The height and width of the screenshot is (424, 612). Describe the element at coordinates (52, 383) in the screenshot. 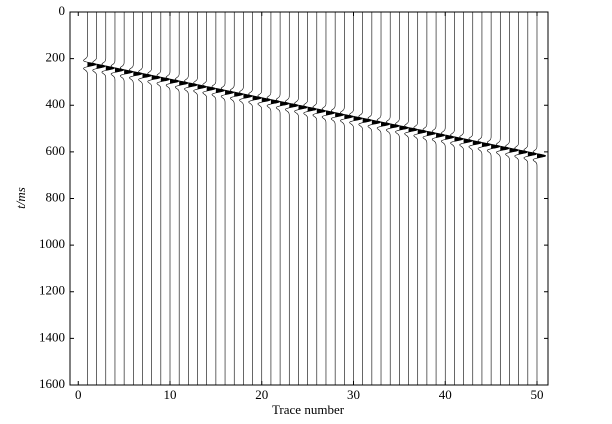

I see `y-tick-label: 1600` at that location.